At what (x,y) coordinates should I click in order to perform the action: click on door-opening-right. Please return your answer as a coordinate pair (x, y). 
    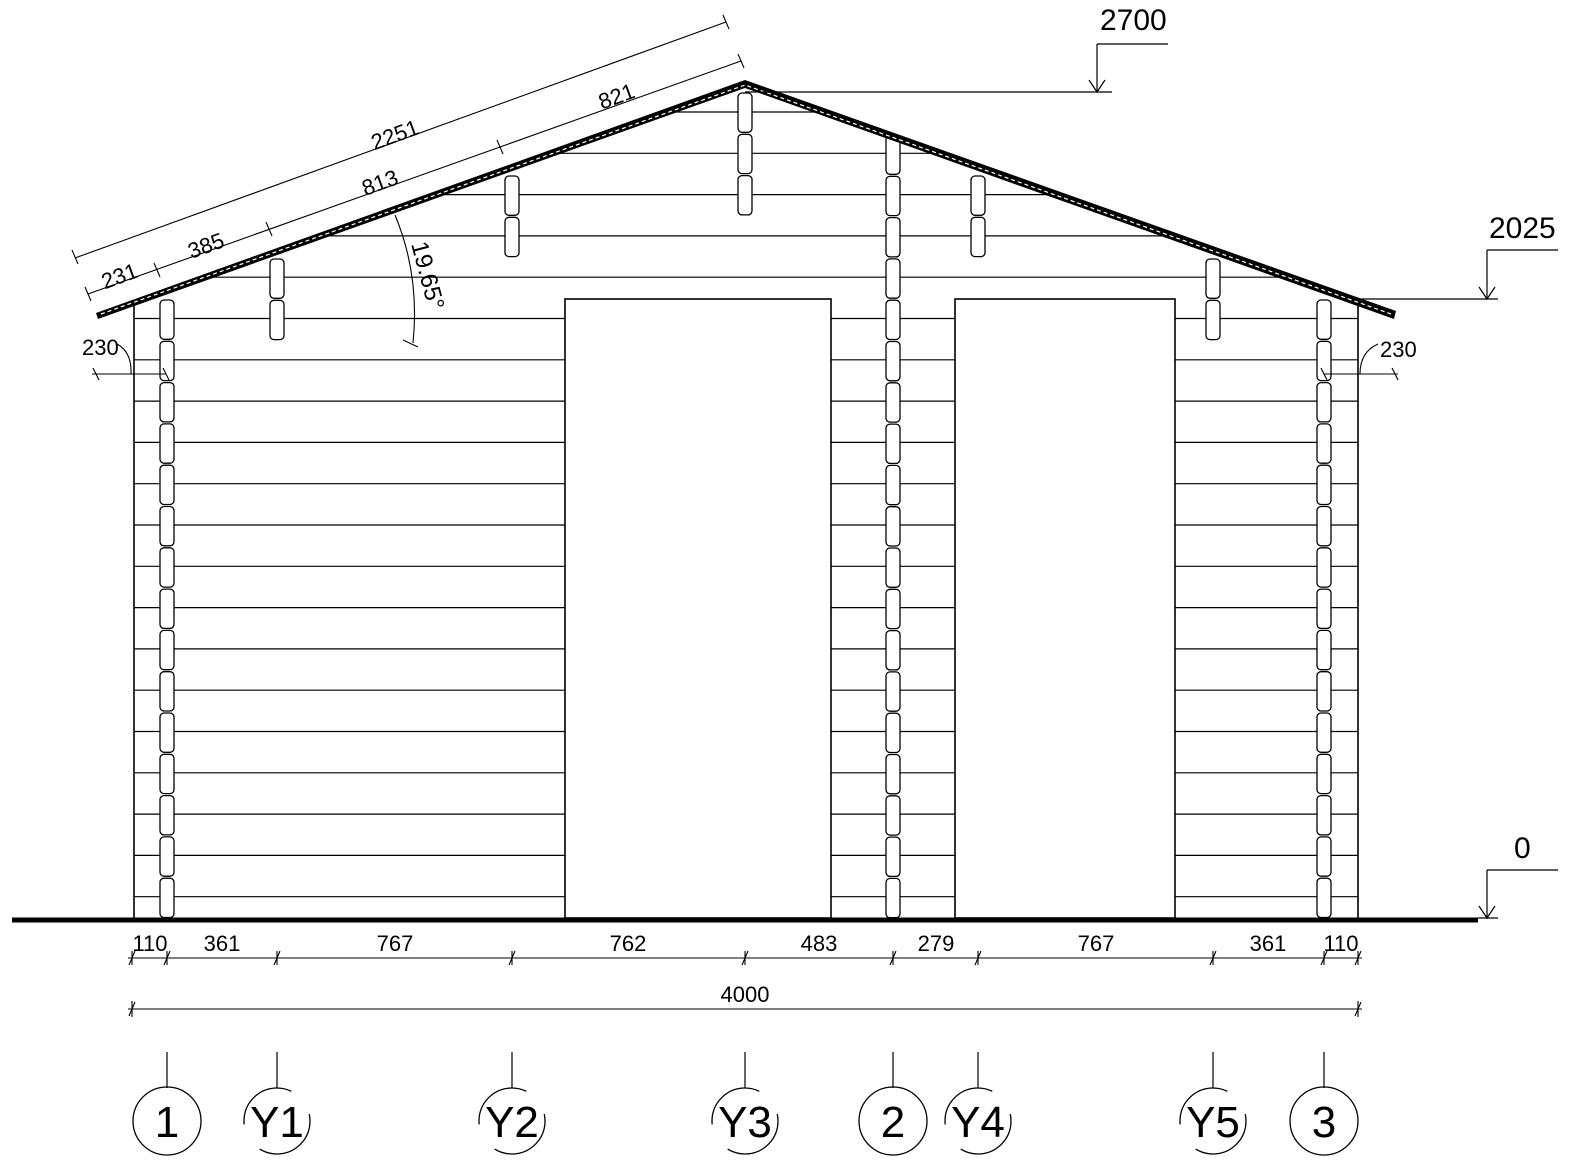
    Looking at the image, I should click on (1065, 608).